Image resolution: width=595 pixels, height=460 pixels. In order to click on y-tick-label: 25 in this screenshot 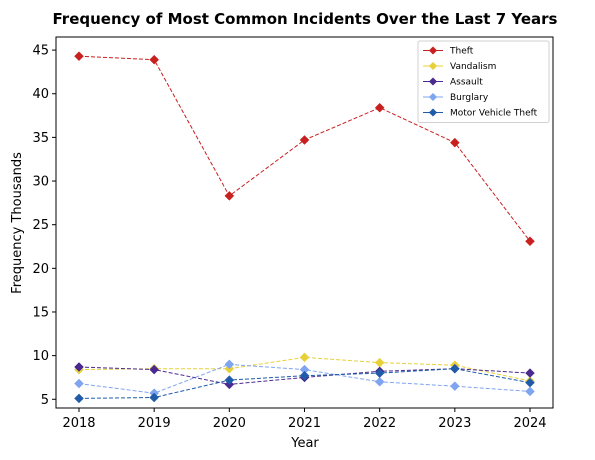, I will do `click(40, 225)`.